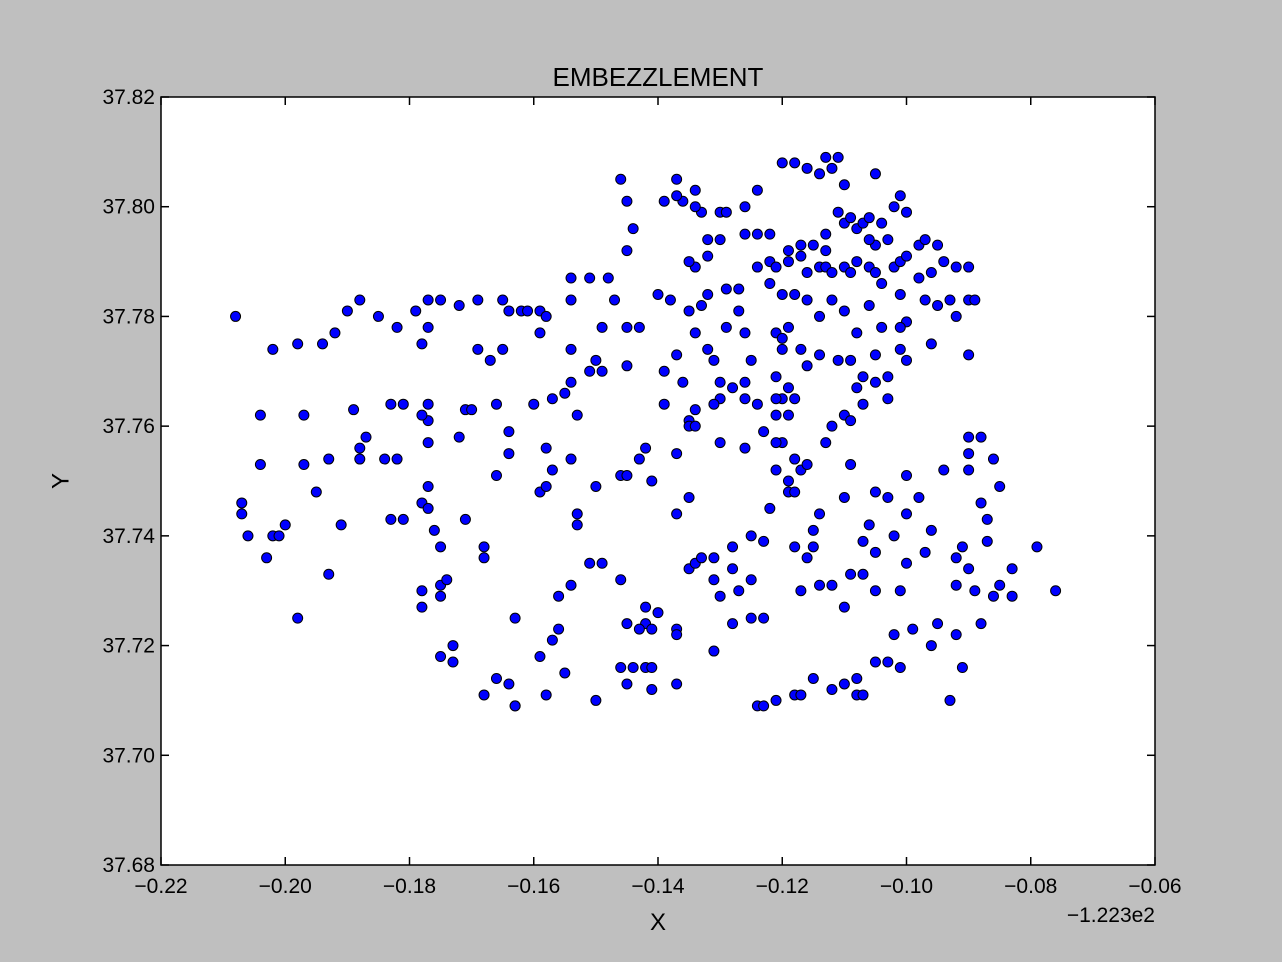  What do you see at coordinates (128, 316) in the screenshot?
I see `y-tick-label: 37.78` at bounding box center [128, 316].